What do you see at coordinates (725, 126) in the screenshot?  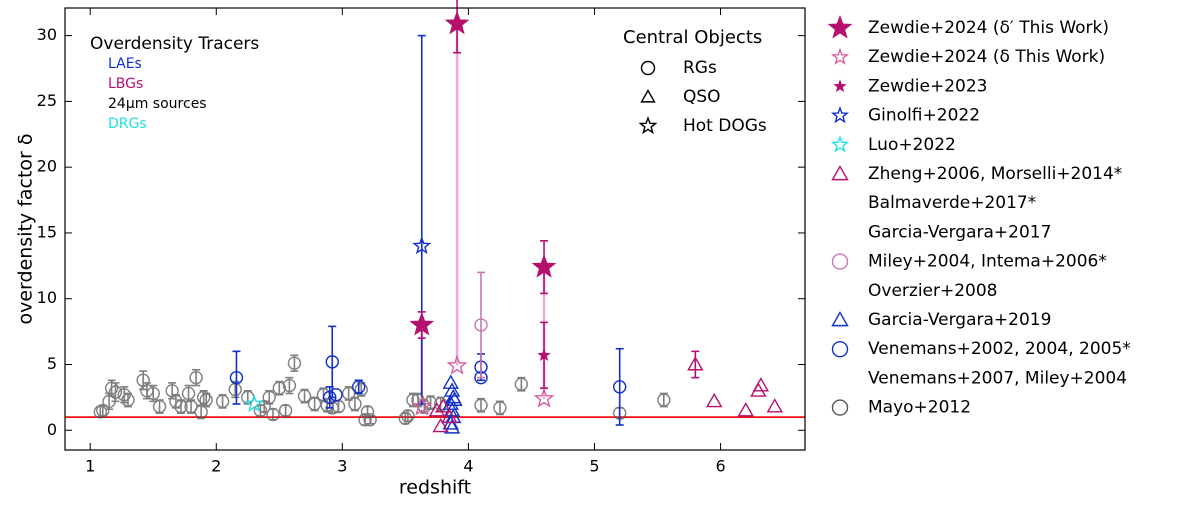 I see `legend-label: Hot DOGs` at bounding box center [725, 126].